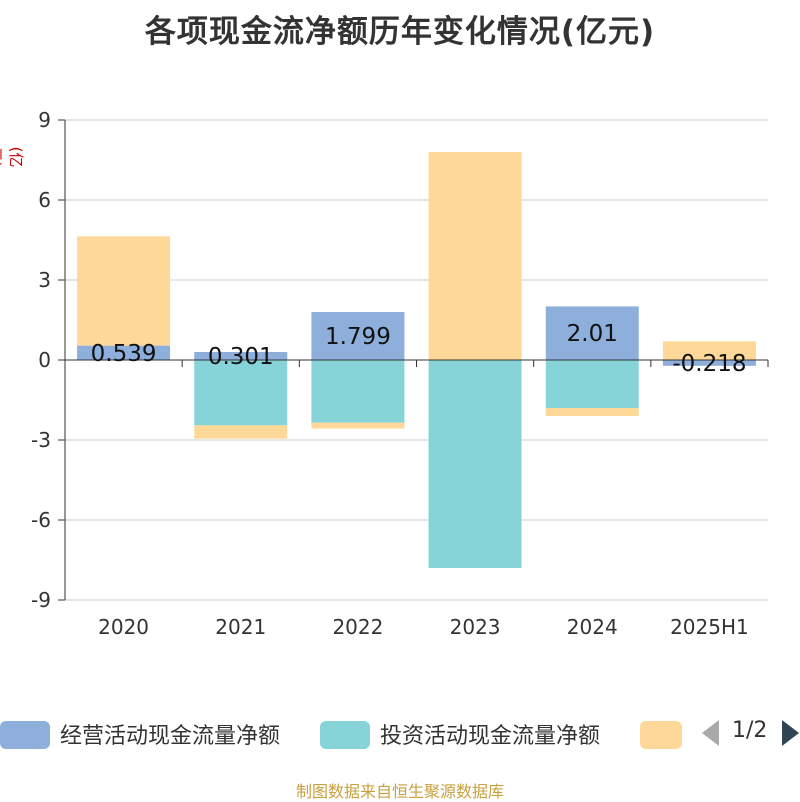 The width and height of the screenshot is (800, 802). What do you see at coordinates (592, 627) in the screenshot?
I see `x-tick-label: 2024` at bounding box center [592, 627].